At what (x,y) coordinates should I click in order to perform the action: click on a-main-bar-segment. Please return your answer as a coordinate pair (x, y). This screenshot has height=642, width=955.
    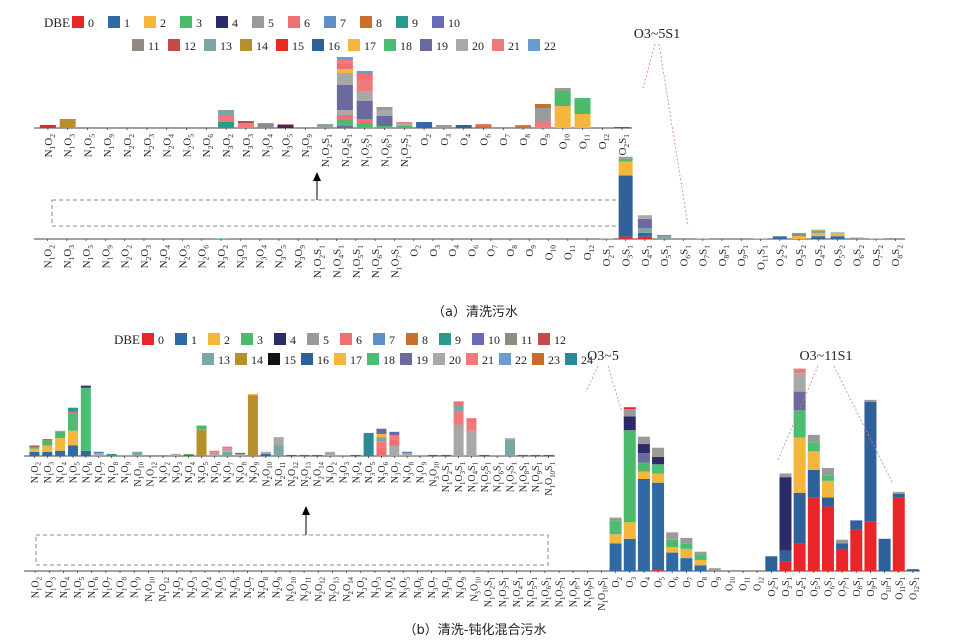
    Looking at the image, I should click on (625, 237).